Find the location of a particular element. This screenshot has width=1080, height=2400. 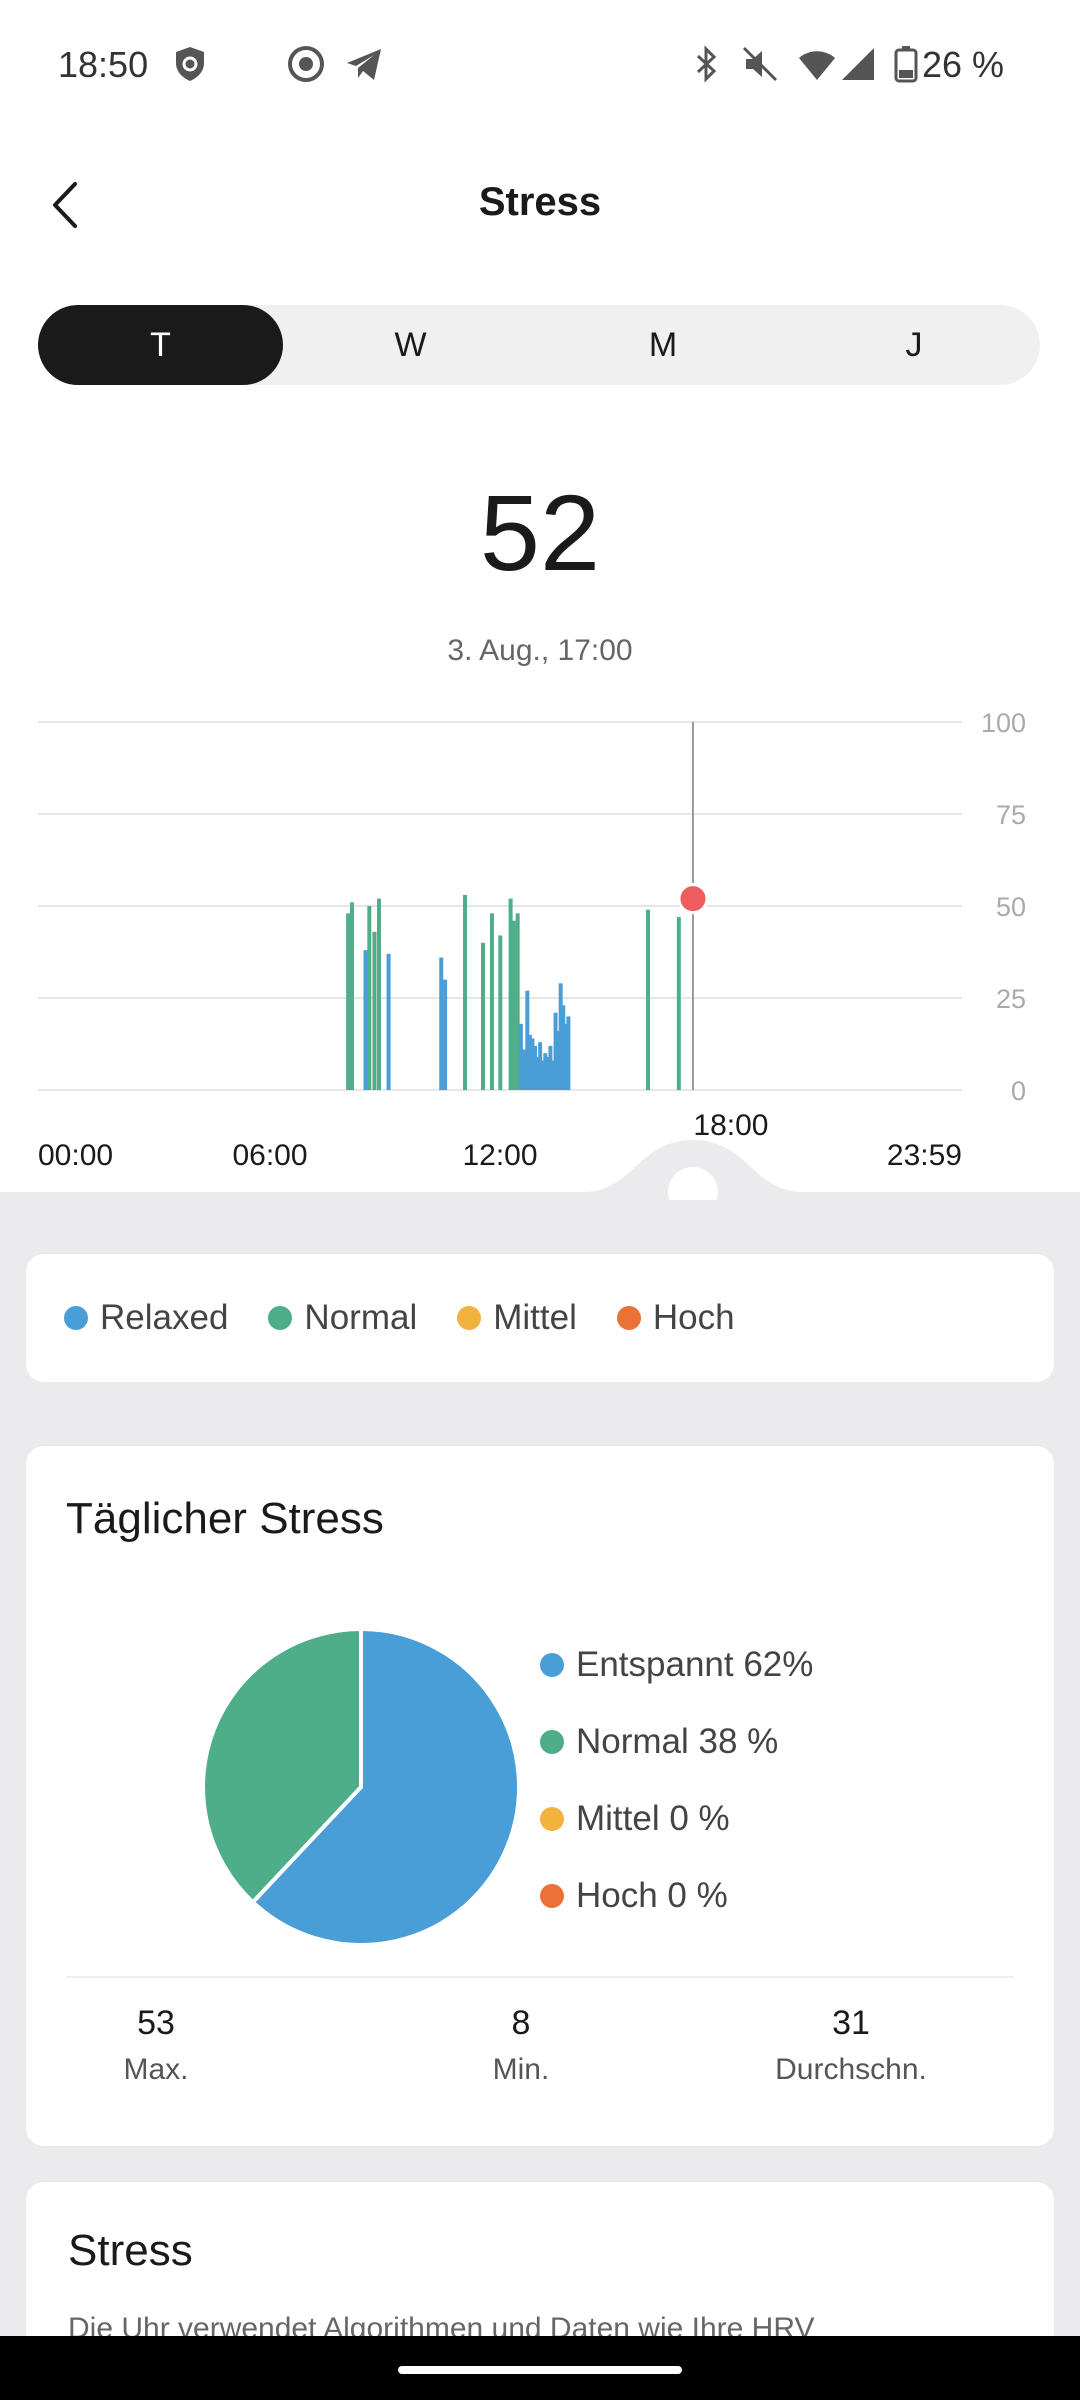

stat-max-value: 53 is located at coordinates (156, 2023).